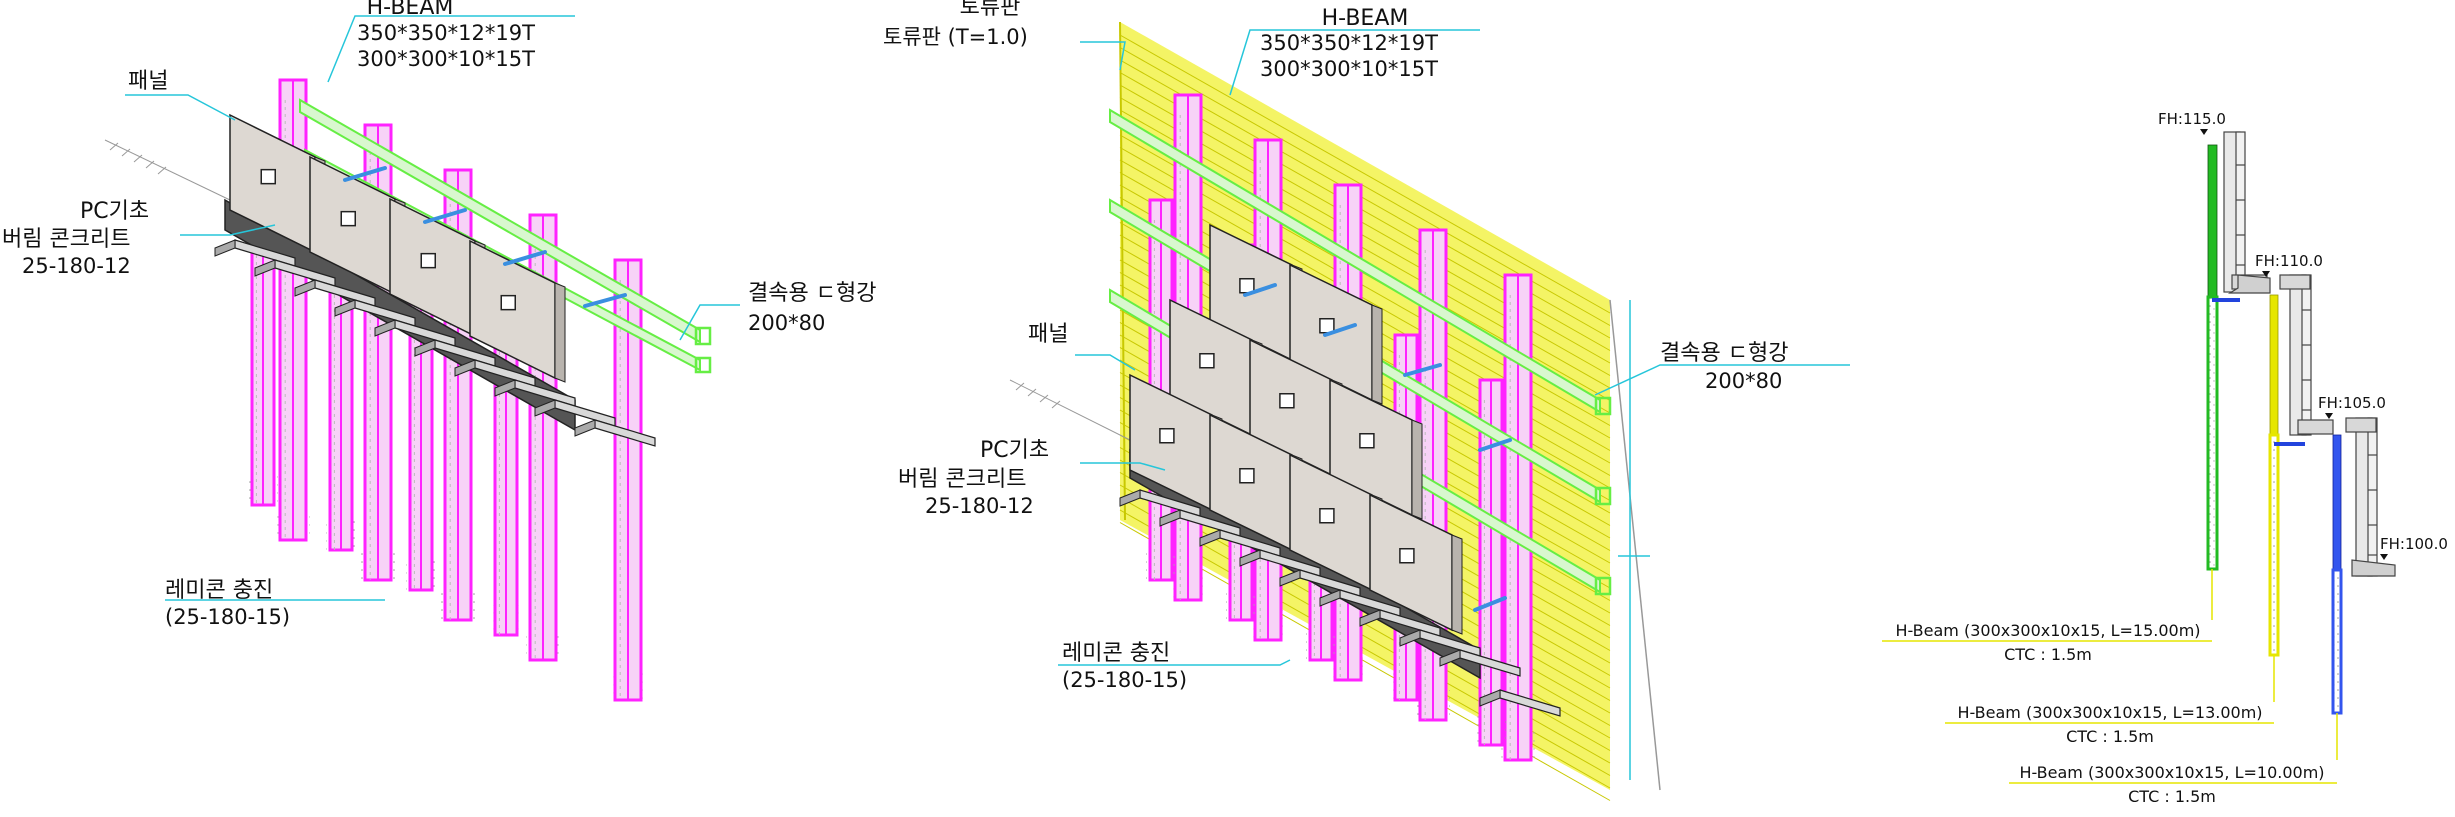  I want to click on section-pile-2-lower, so click(2274, 545).